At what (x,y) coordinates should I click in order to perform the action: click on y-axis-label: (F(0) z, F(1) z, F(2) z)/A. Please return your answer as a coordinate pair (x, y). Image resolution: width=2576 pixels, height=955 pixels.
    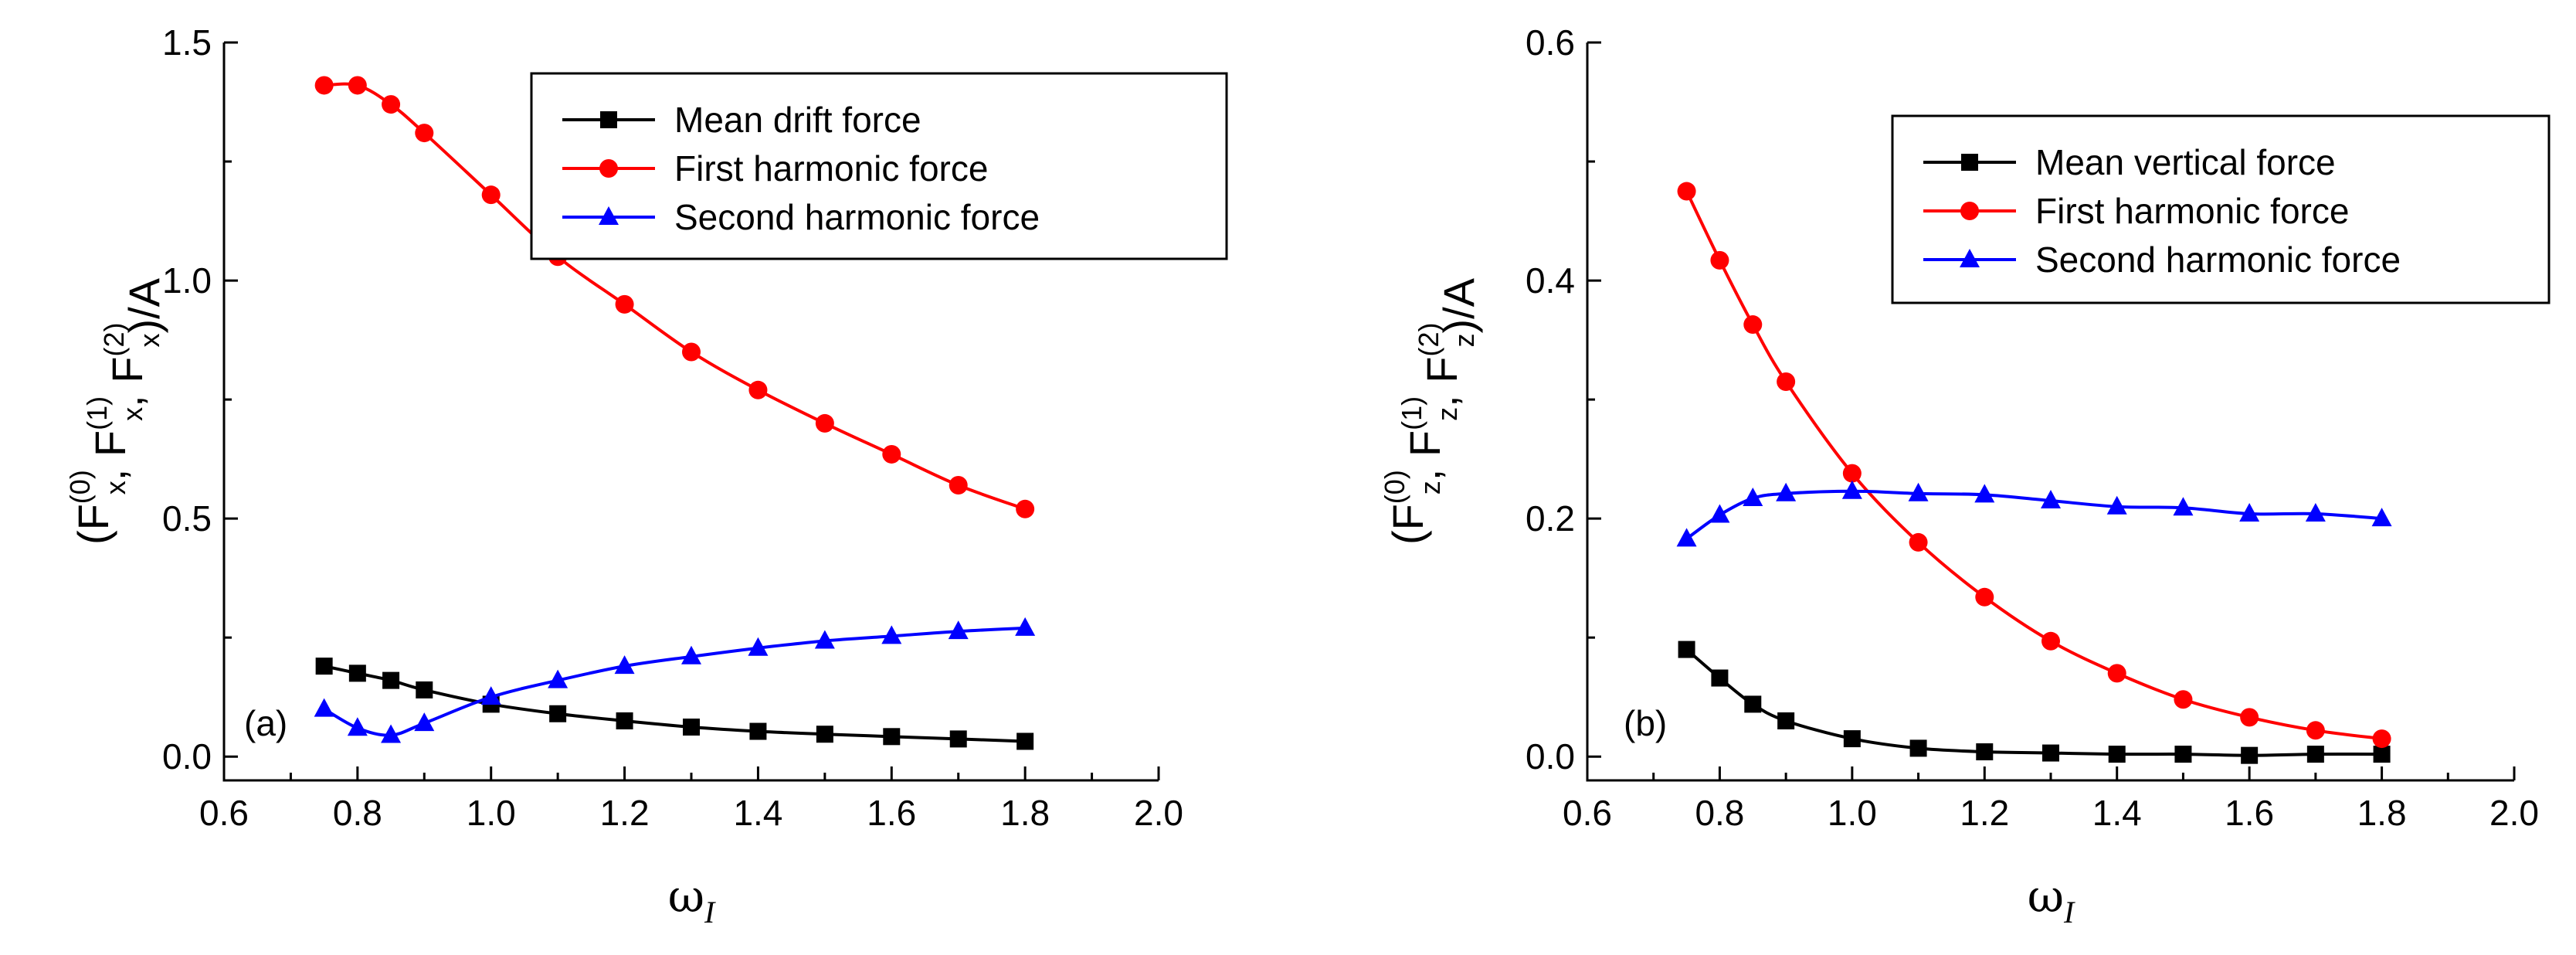
    Looking at the image, I should click on (1431, 411).